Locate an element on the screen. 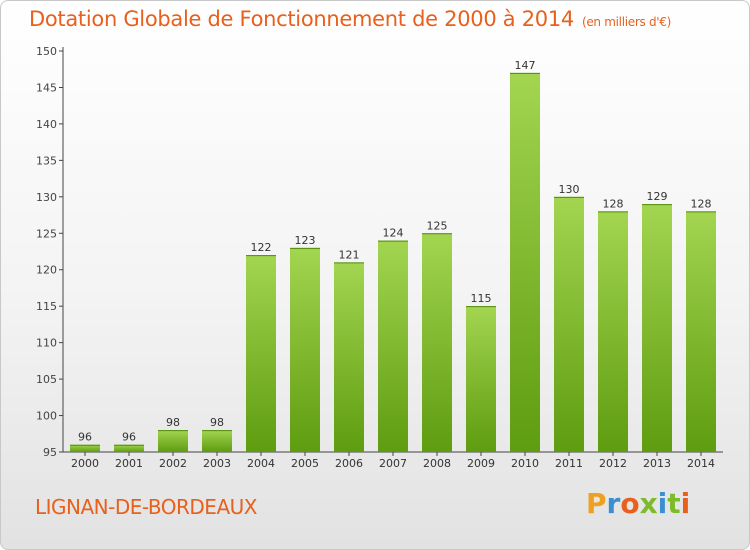 This screenshot has width=750, height=550. y-tick-label: 120 is located at coordinates (46, 270).